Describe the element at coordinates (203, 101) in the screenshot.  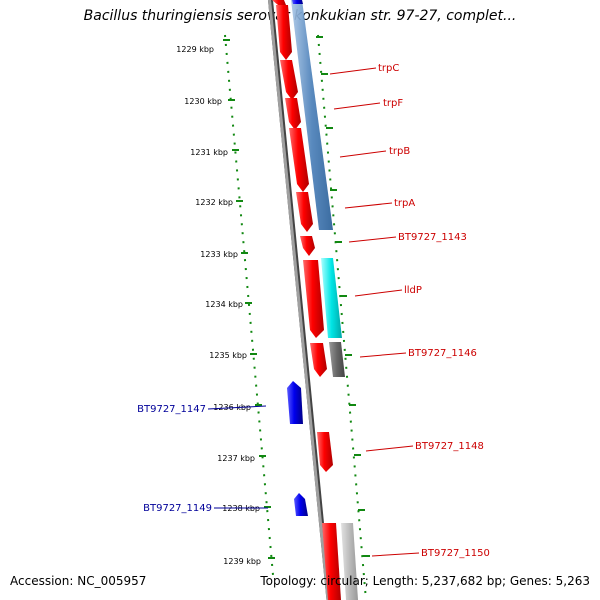
I see `tick-label-1230: 1230 kbp` at that location.